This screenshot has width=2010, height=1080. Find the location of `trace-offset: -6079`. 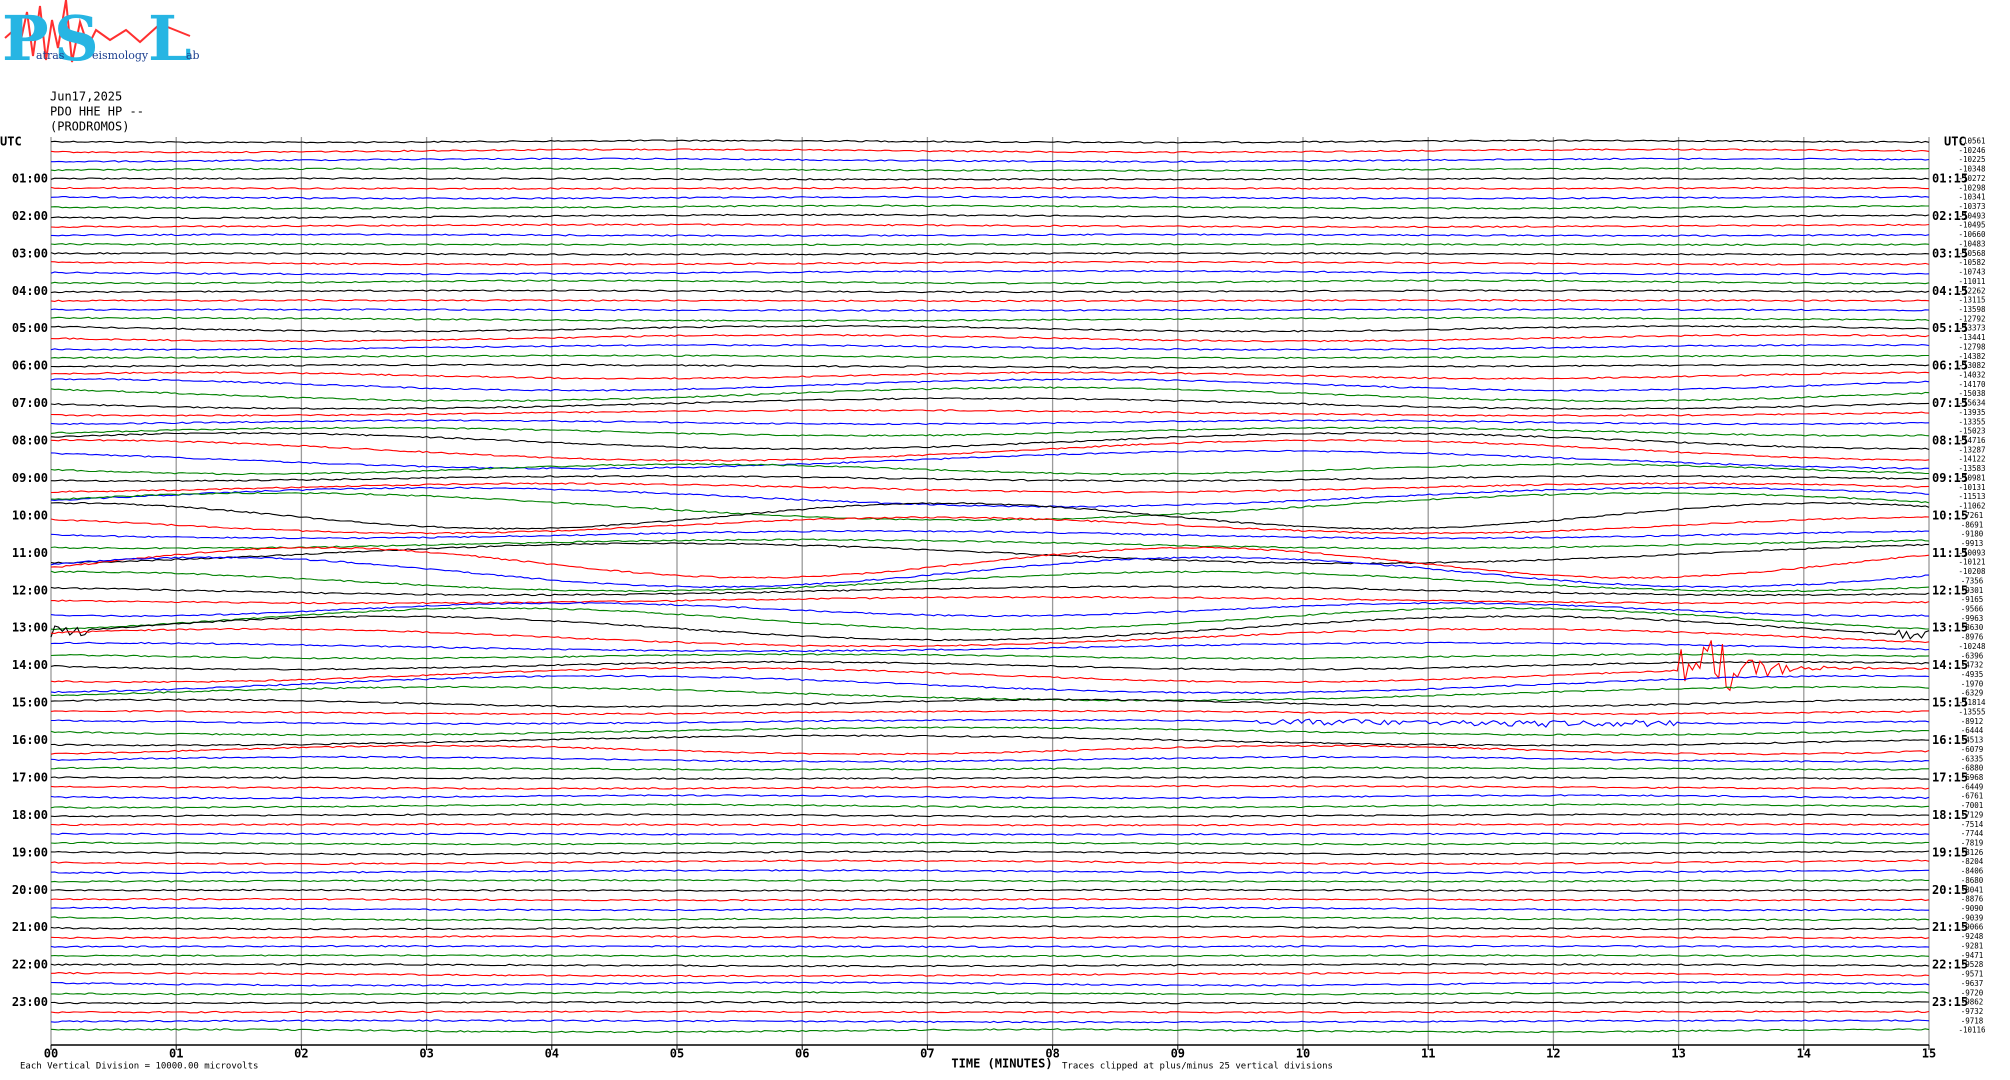

trace-offset: -6079 is located at coordinates (1972, 749).